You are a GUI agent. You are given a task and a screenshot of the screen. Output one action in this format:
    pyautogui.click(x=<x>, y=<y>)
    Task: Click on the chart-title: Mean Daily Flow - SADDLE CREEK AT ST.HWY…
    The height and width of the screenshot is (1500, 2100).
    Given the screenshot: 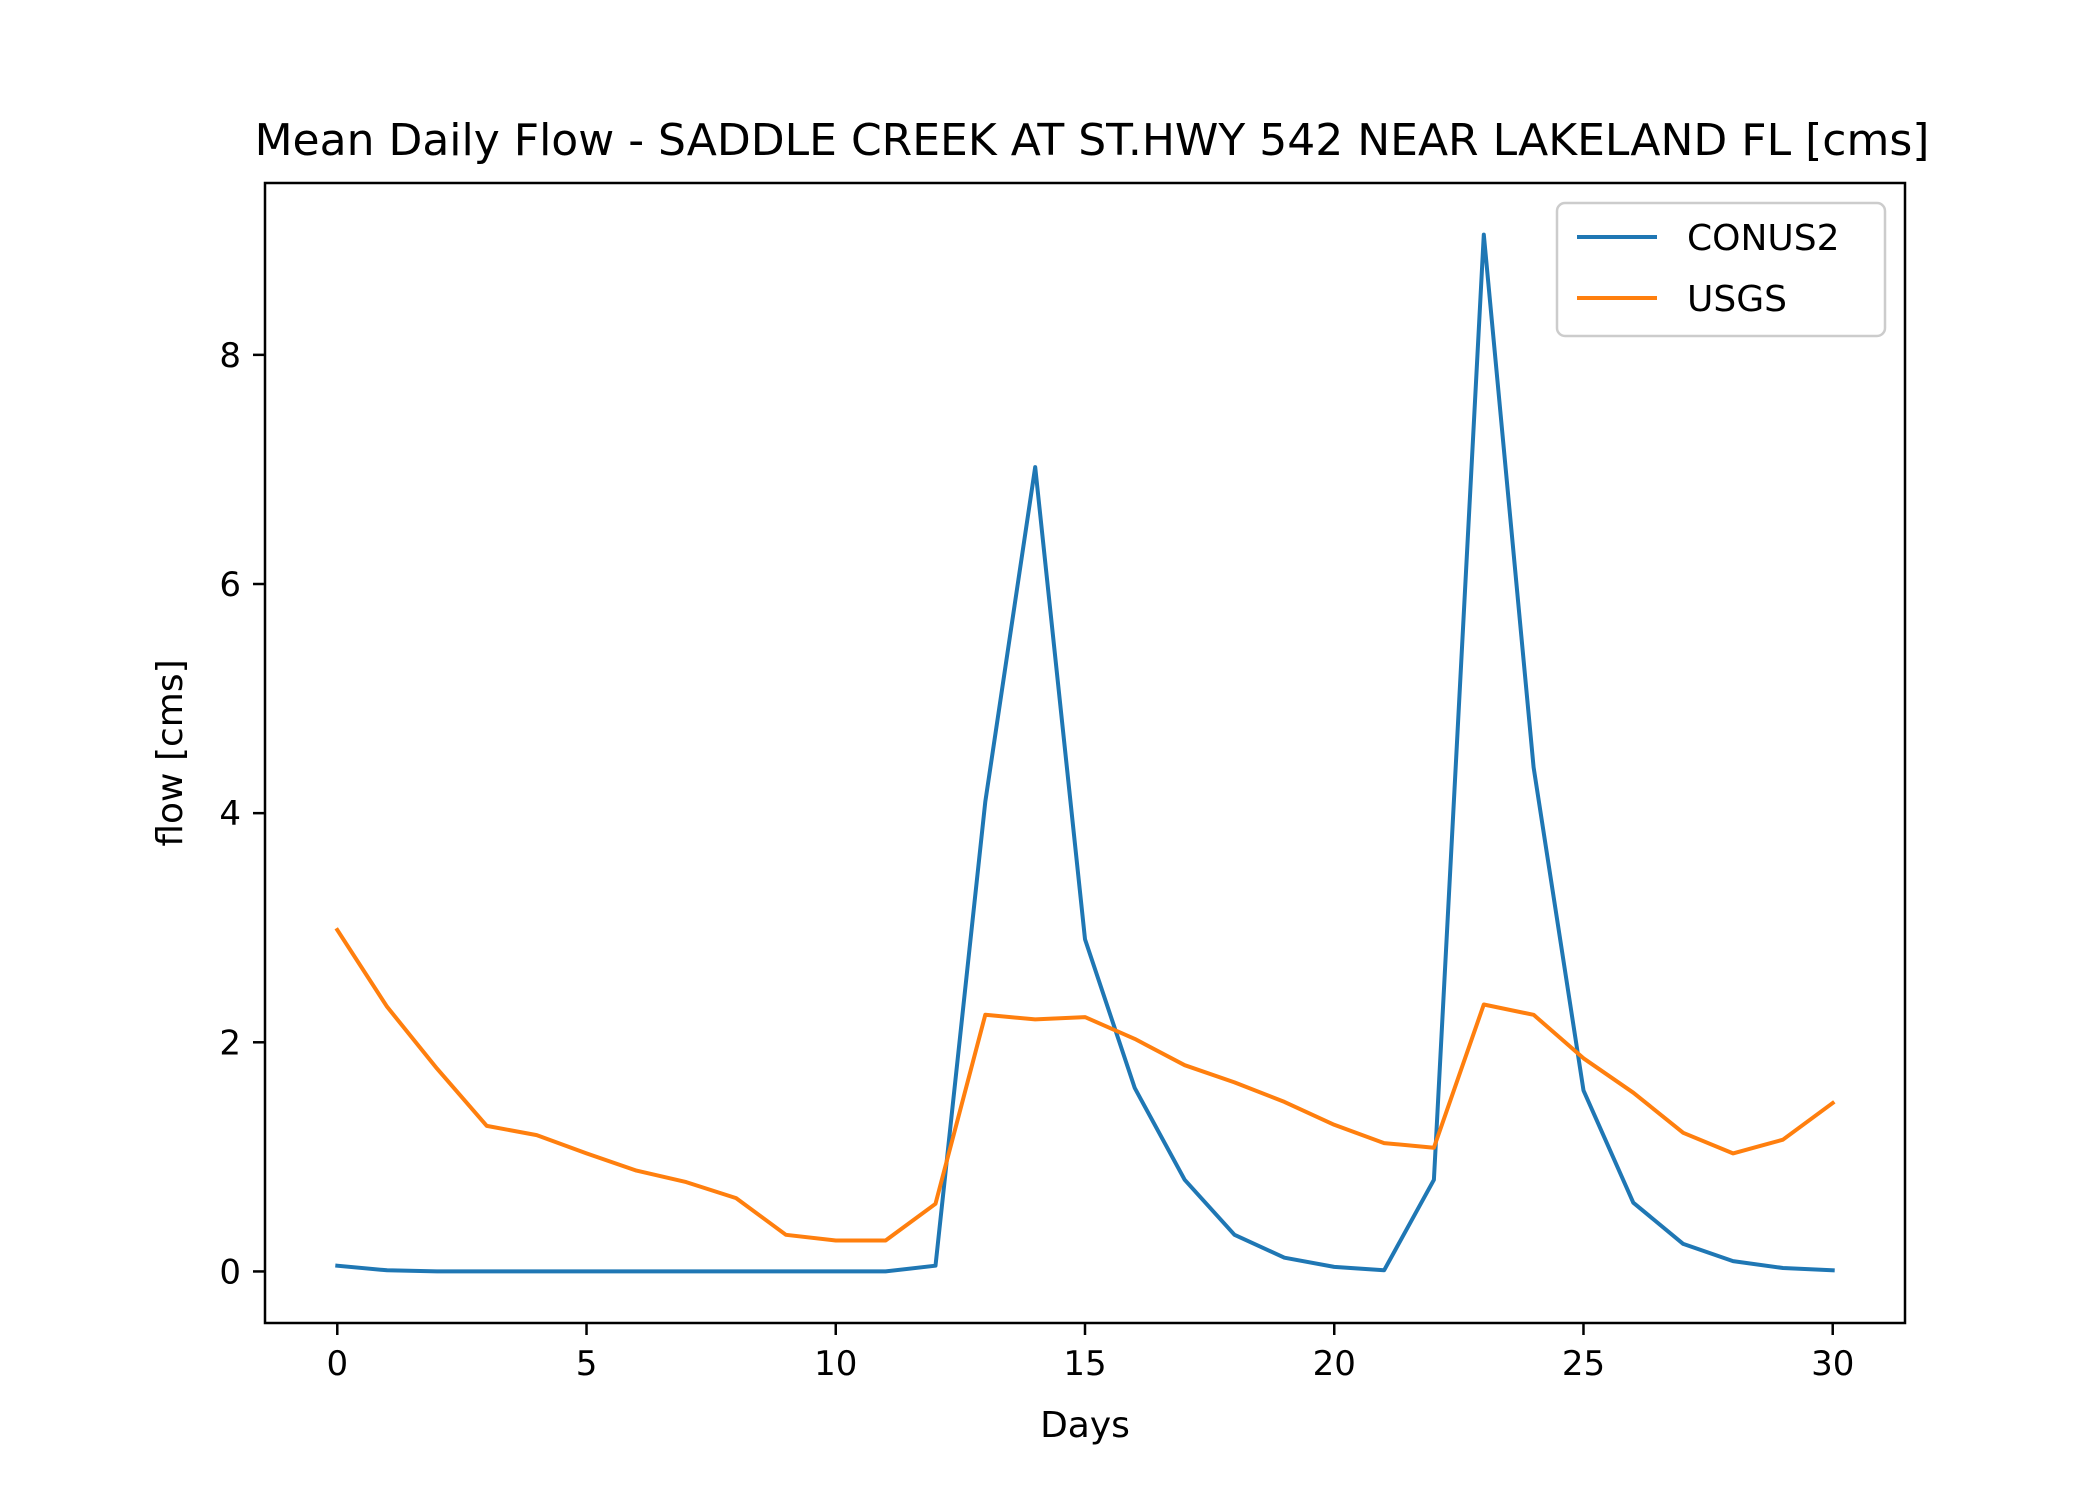 What is the action you would take?
    pyautogui.click(x=1092, y=140)
    